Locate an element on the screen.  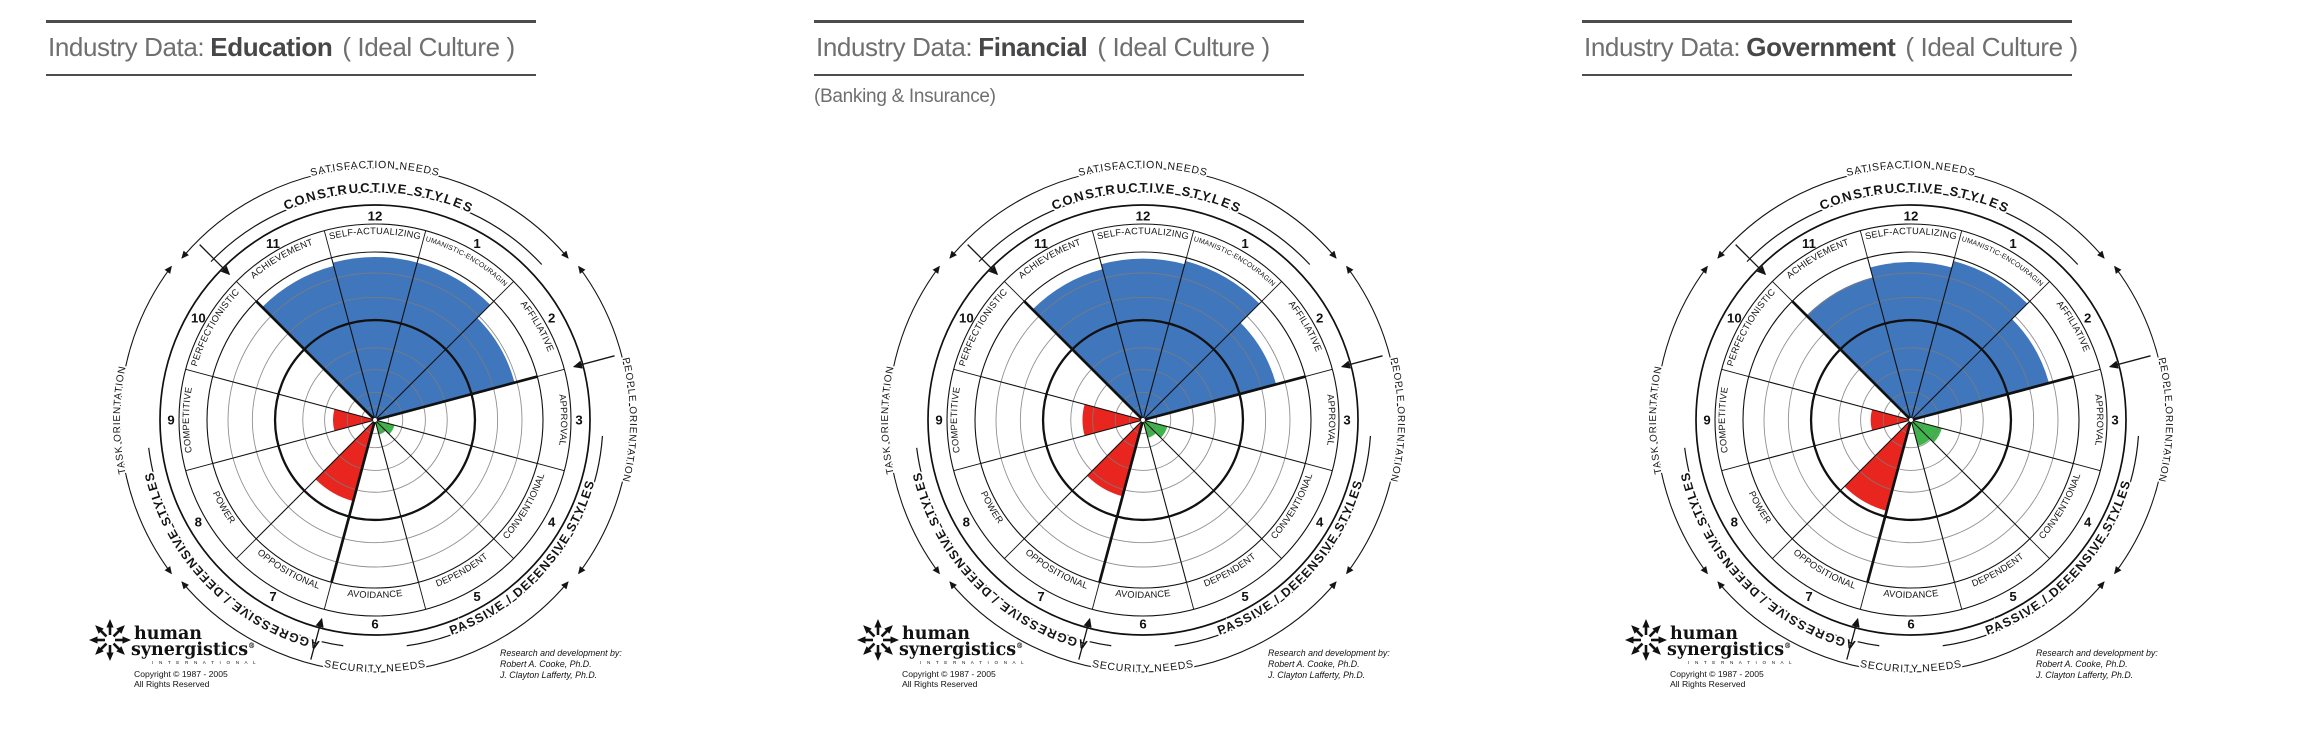
wedge-style-12-constructive is located at coordinates (1911, 341).